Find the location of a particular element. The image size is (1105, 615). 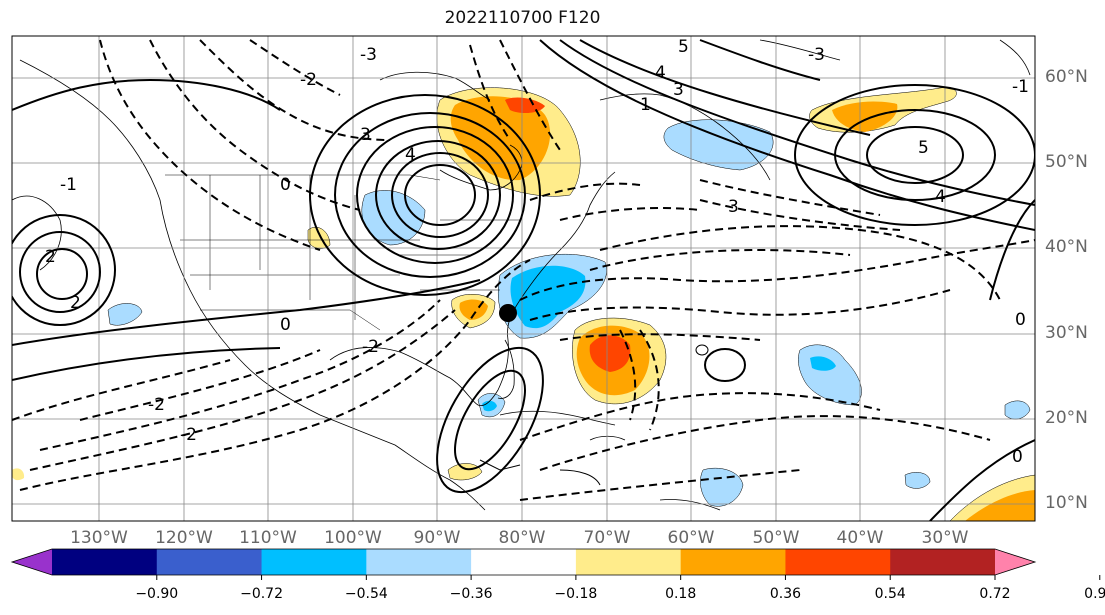

colorbar-tick-label: 0.90 is located at coordinates (1094, 594).